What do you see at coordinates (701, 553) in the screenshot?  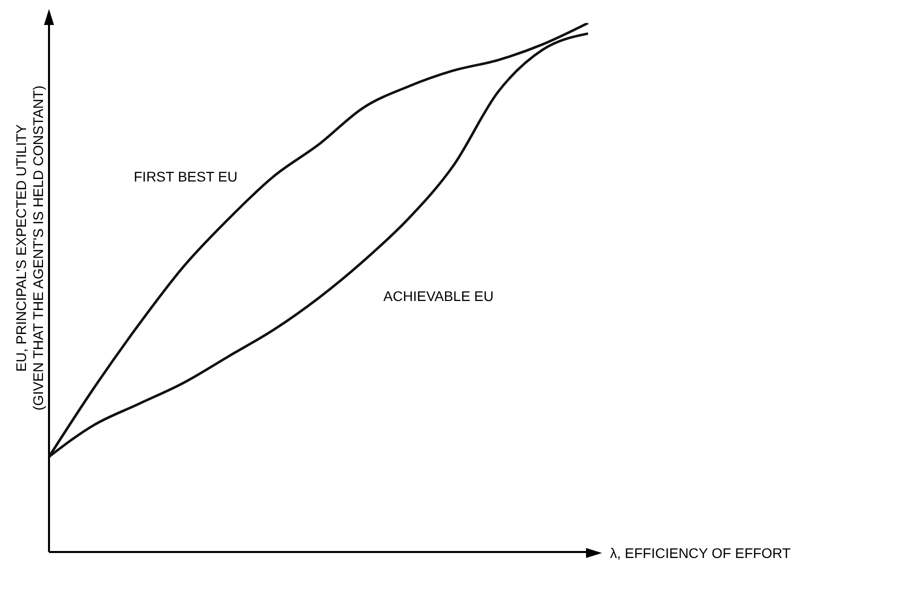 I see `x-axis-title: λ, EFFICIENCY OF EFFORT` at bounding box center [701, 553].